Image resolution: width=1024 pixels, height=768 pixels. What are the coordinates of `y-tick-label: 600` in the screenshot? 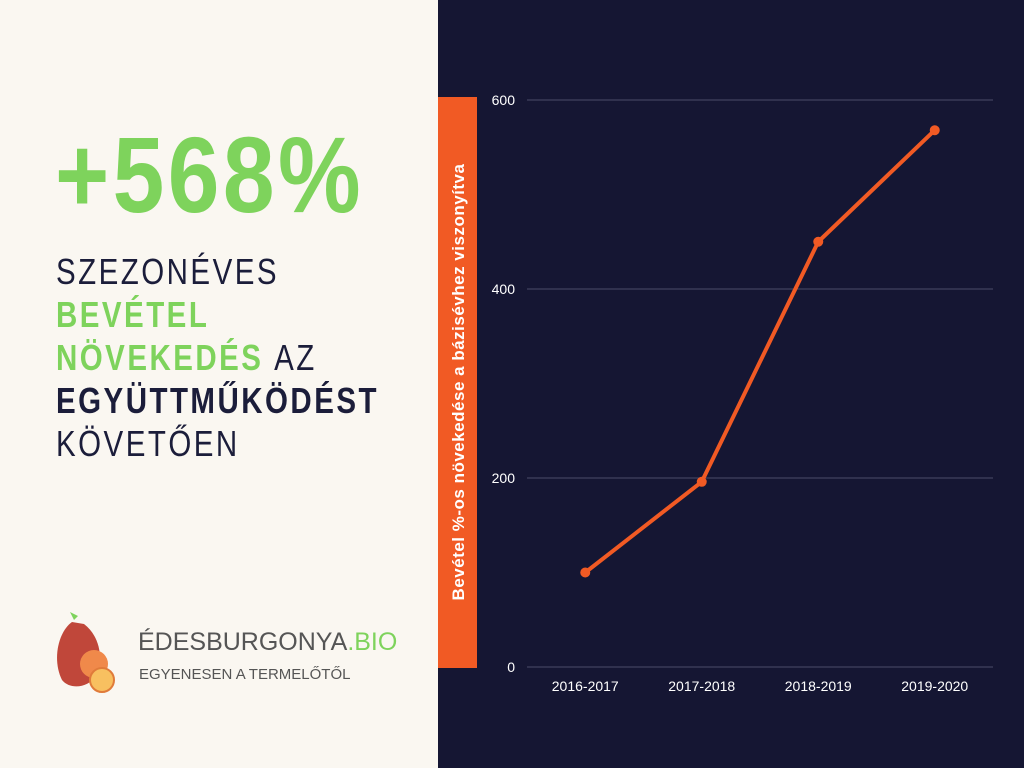 It's located at (504, 100).